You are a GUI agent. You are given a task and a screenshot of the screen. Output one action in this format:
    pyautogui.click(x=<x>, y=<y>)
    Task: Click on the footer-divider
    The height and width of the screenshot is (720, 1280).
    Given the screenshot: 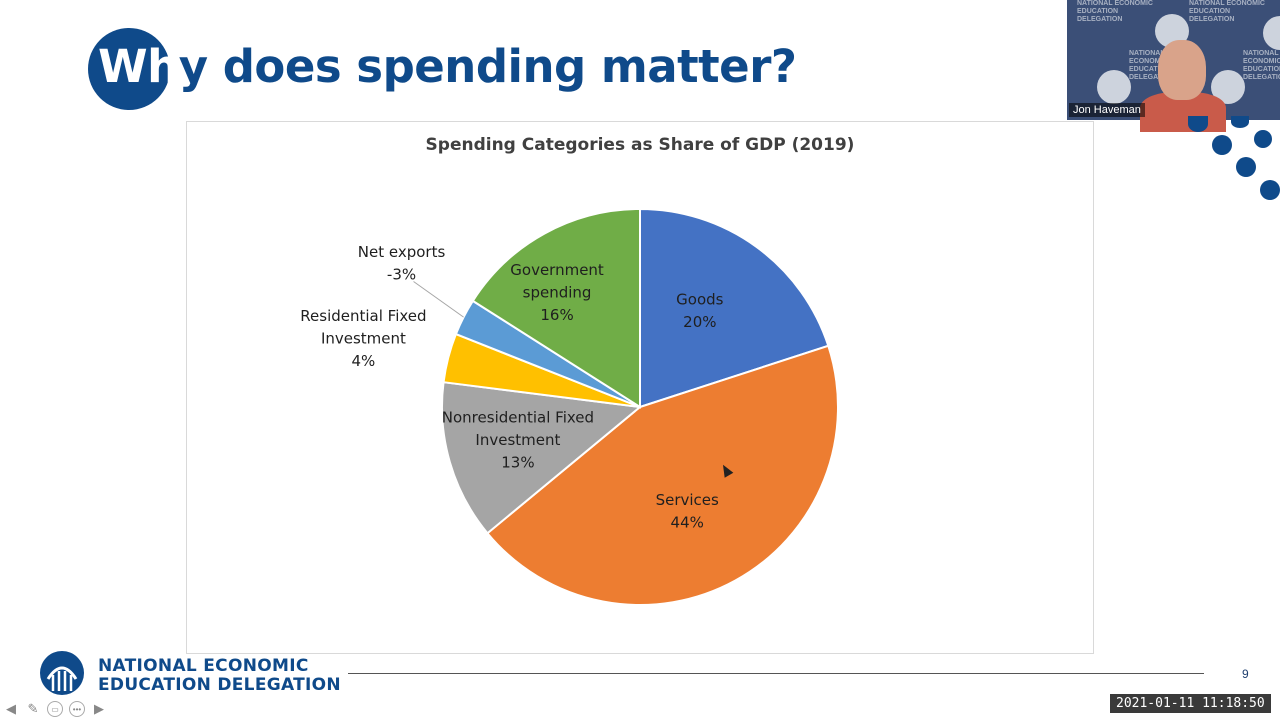 What is the action you would take?
    pyautogui.click(x=776, y=673)
    